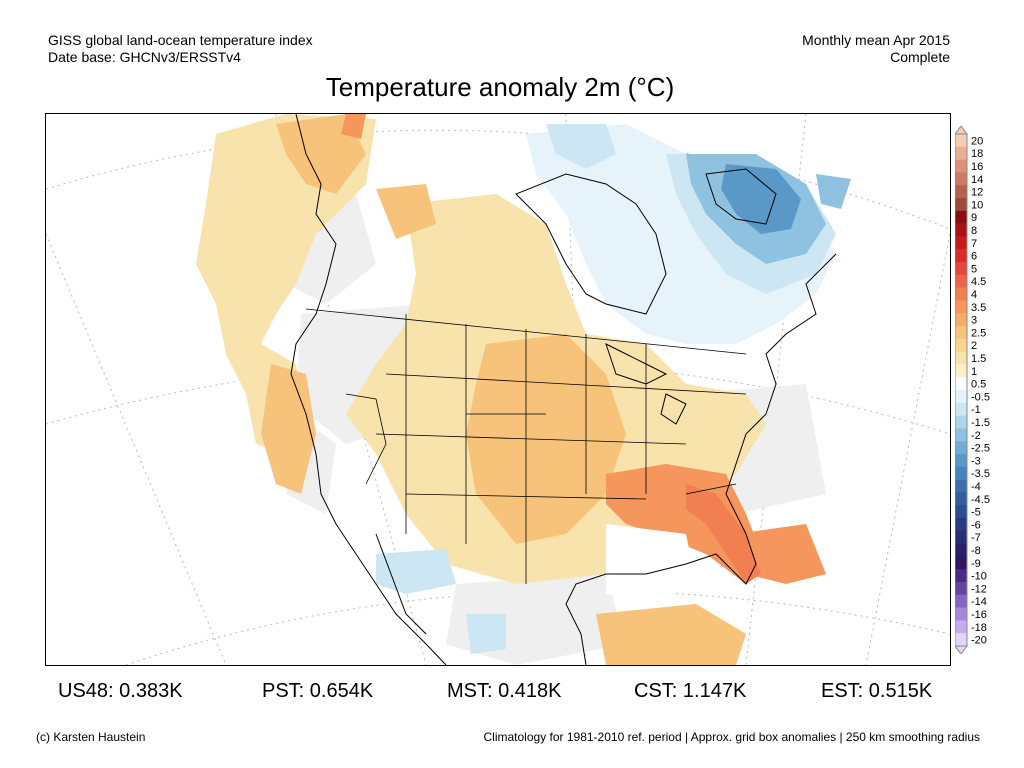 This screenshot has height=768, width=1024. I want to click on colorbar-label: 20, so click(977, 141).